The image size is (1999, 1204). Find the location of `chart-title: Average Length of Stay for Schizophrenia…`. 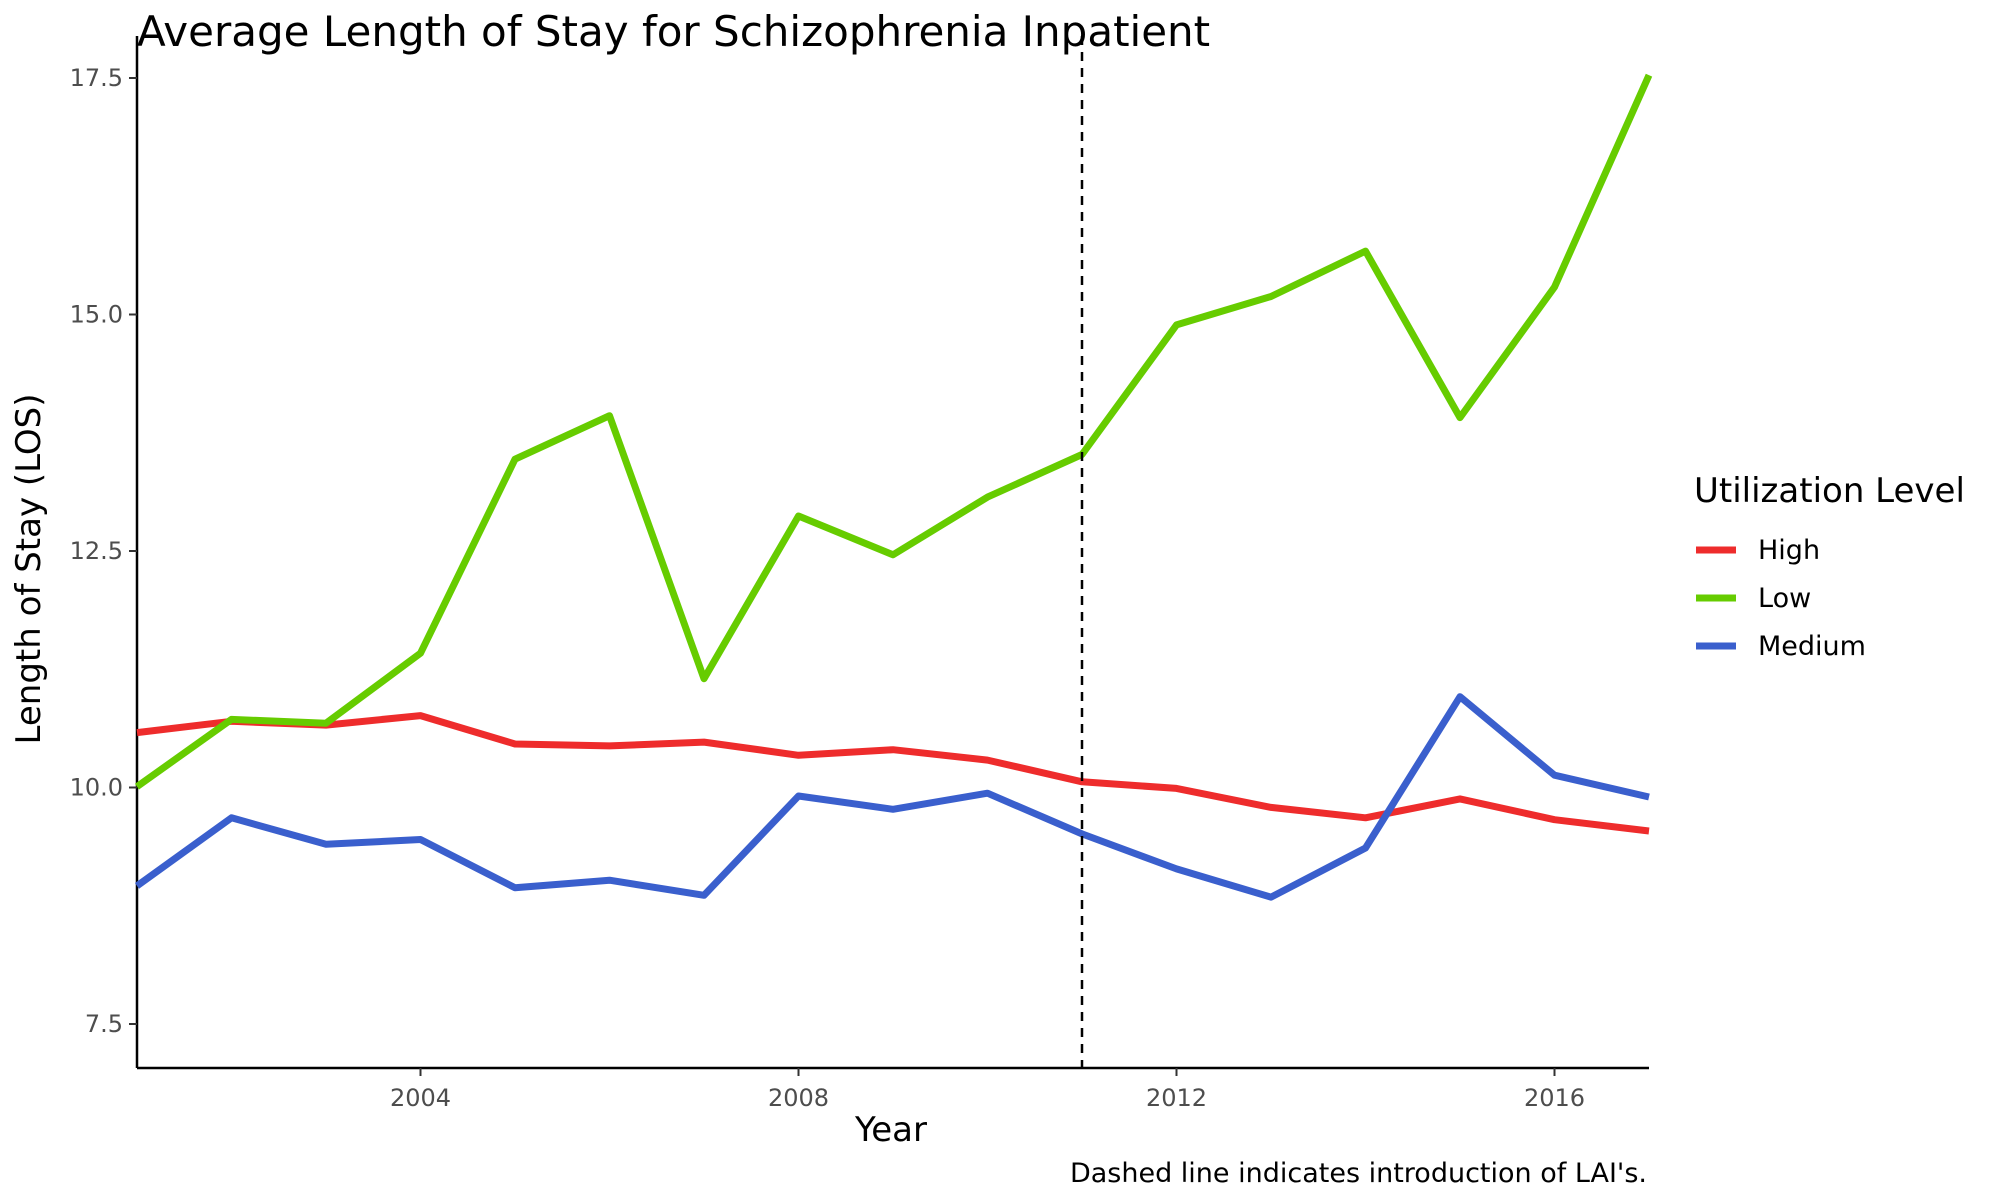

chart-title: Average Length of Stay for Schizophrenia… is located at coordinates (673, 31).